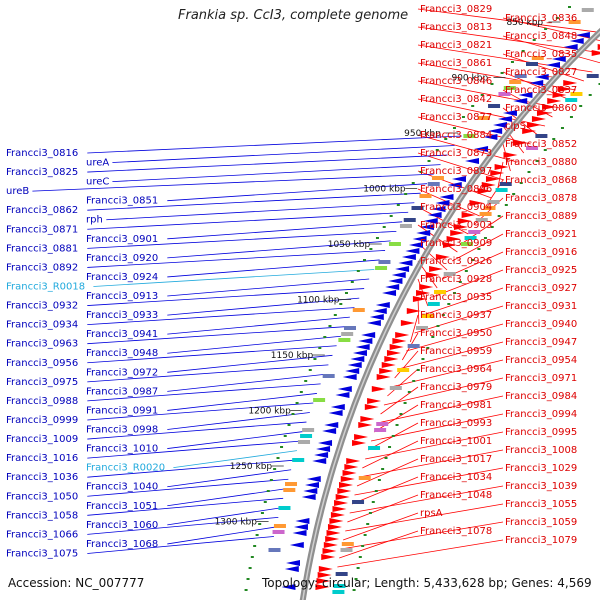 Image resolution: width=600 pixels, height=600 pixels. Describe the element at coordinates (541, 144) in the screenshot. I see `right-gene-label: Francci3_0852` at that location.